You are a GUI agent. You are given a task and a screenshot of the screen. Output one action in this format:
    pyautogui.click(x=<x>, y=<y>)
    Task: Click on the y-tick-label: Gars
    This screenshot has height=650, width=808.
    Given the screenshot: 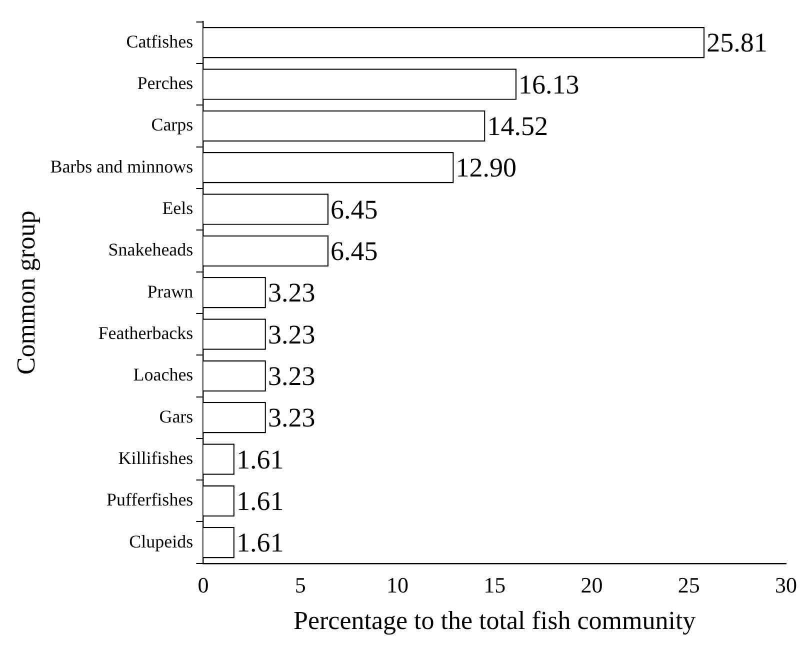 What is the action you would take?
    pyautogui.click(x=176, y=416)
    